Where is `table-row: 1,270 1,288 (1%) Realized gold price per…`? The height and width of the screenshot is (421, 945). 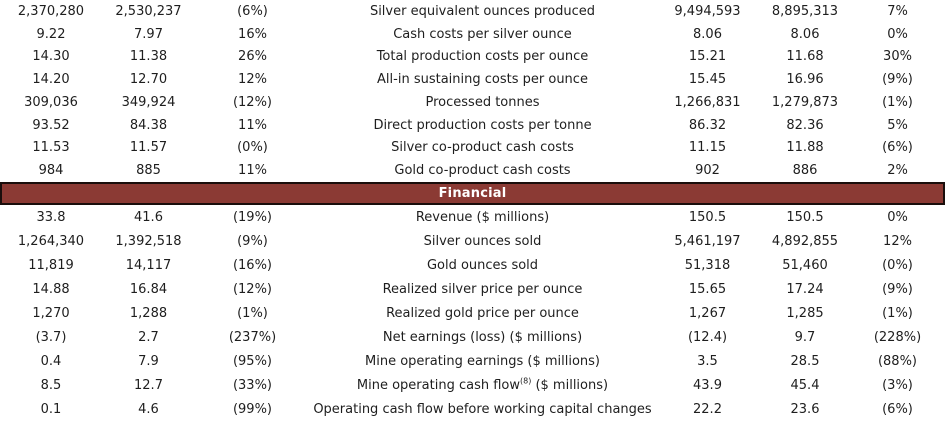
table-row: 1,270 1,288 (1%) Realized gold price per… is located at coordinates (472, 313).